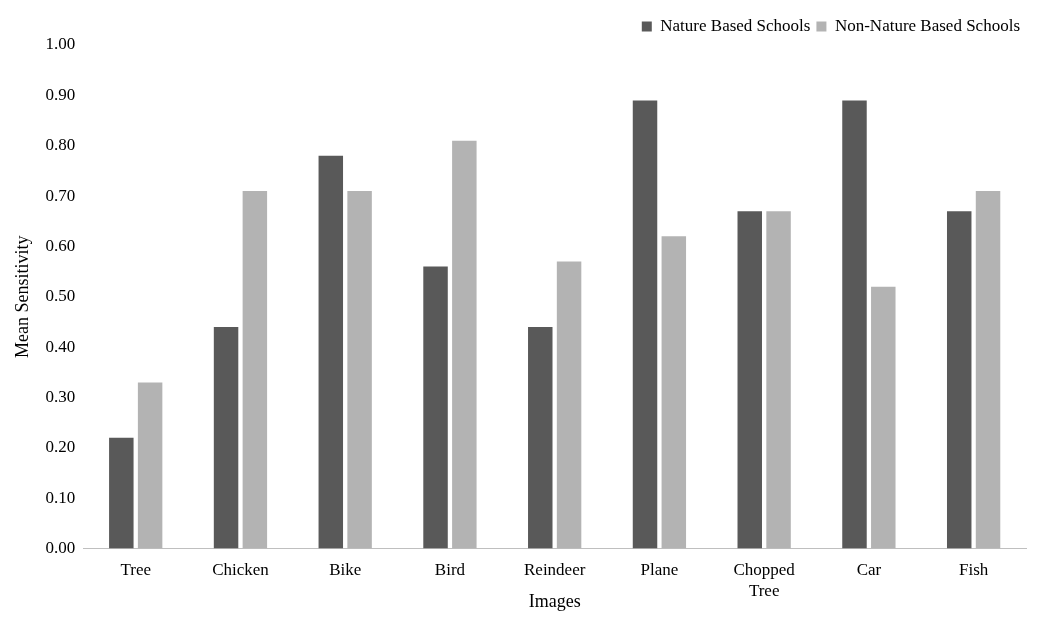  Describe the element at coordinates (60, 346) in the screenshot. I see `y-tick-label: 0.40` at that location.